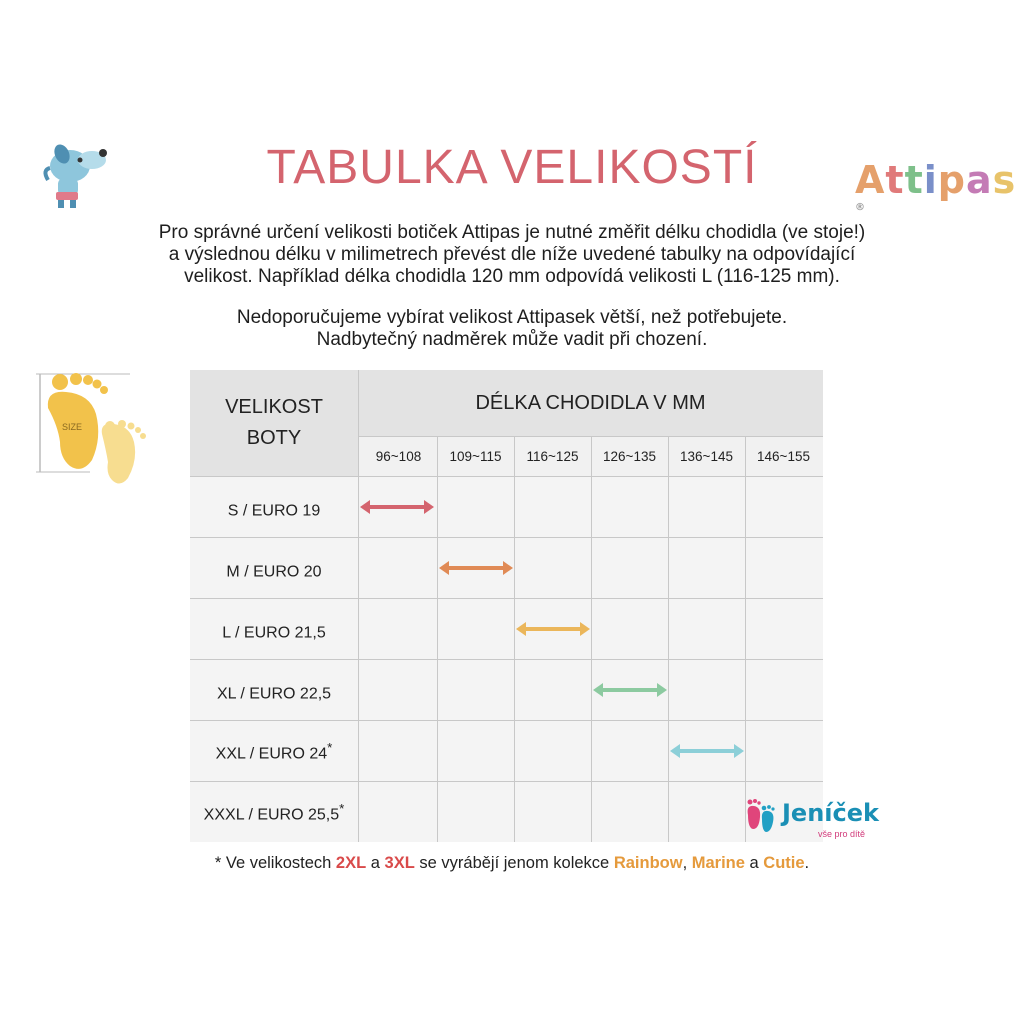  I want to click on footnote-text: se vyrábějí jenom kolekce, so click(514, 863).